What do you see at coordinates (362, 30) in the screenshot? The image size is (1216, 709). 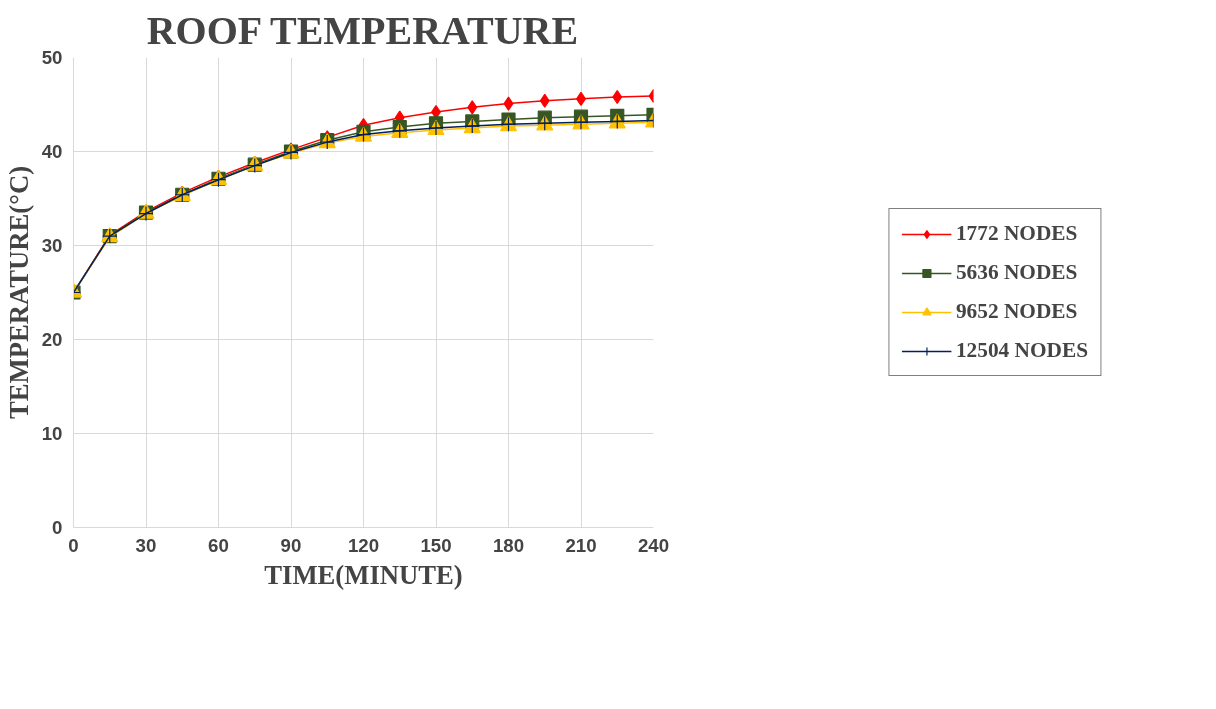 I see `chart-title: ROOF TEMPERATURE` at bounding box center [362, 30].